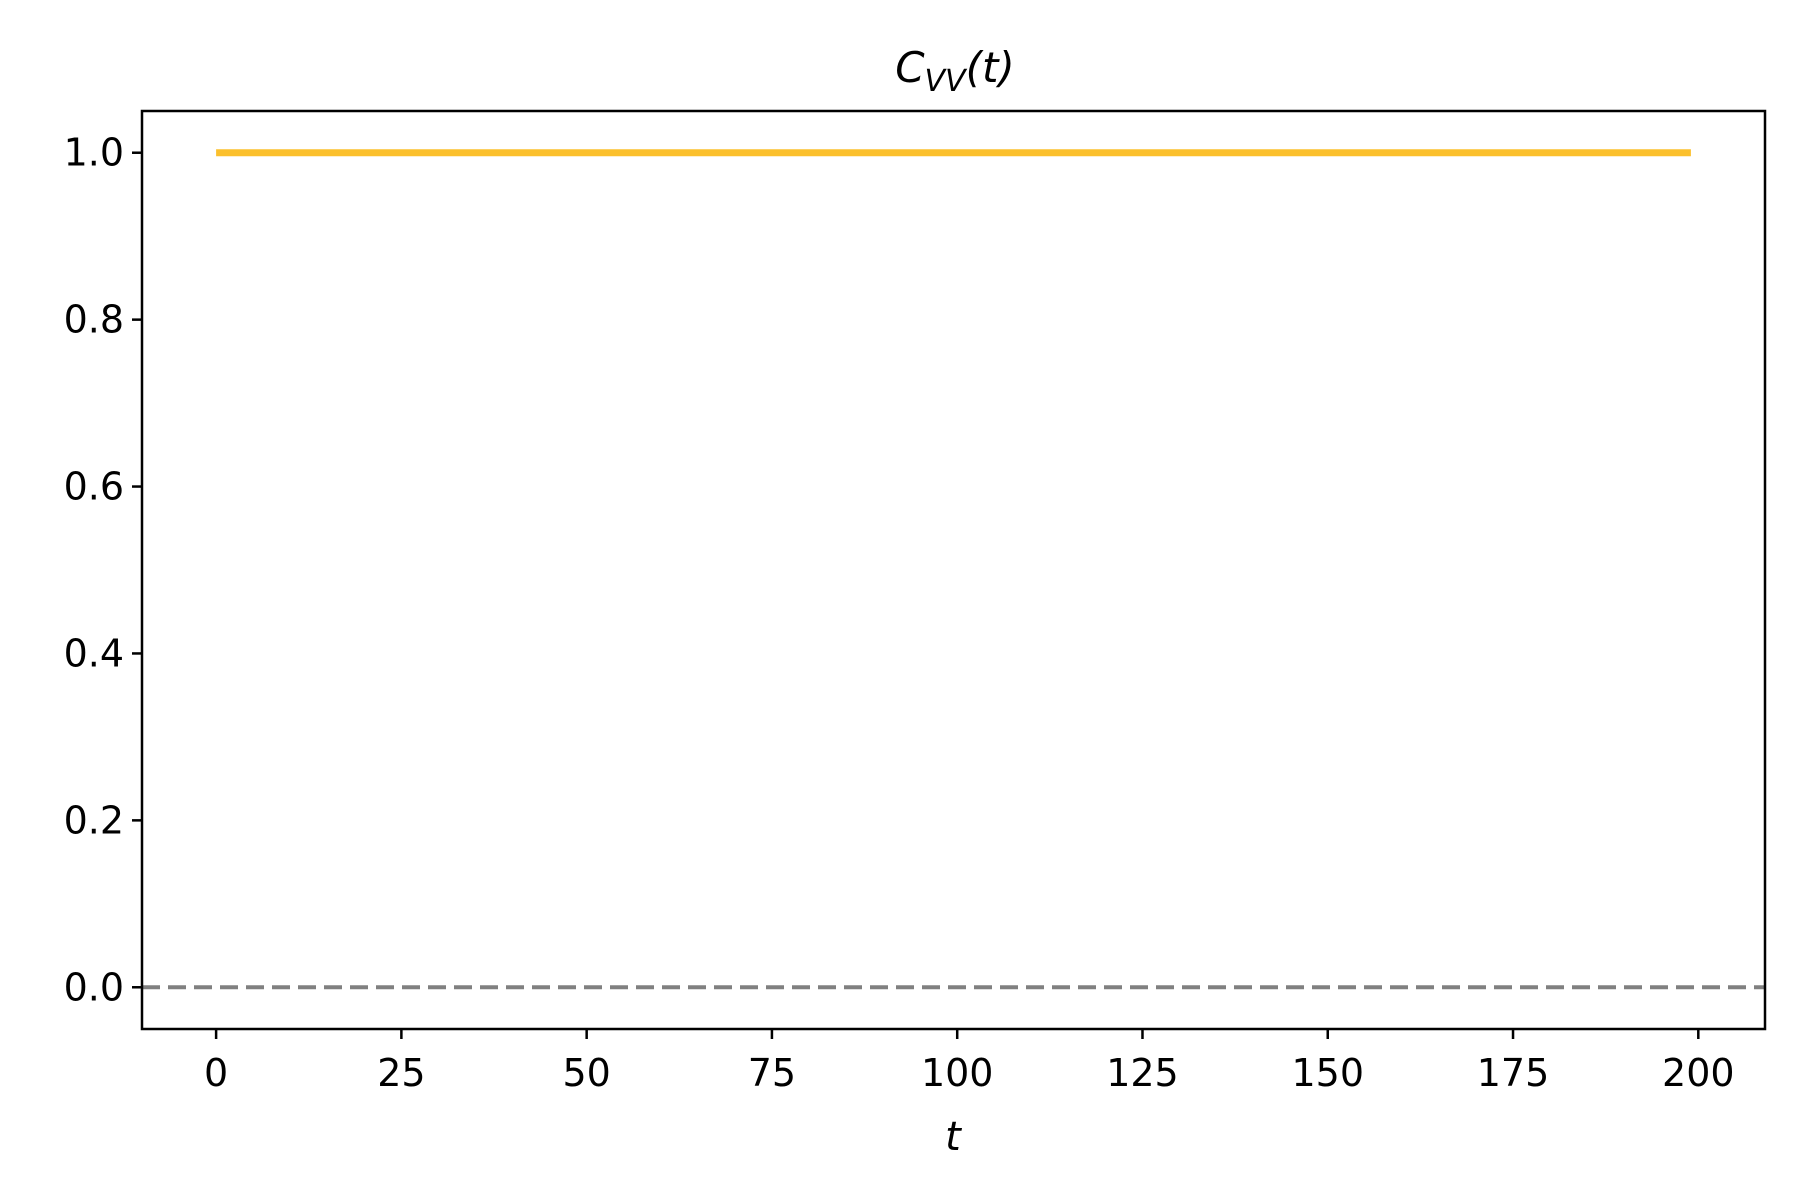 The image size is (1800, 1200). I want to click on y-tick-label: 1.0, so click(94, 153).